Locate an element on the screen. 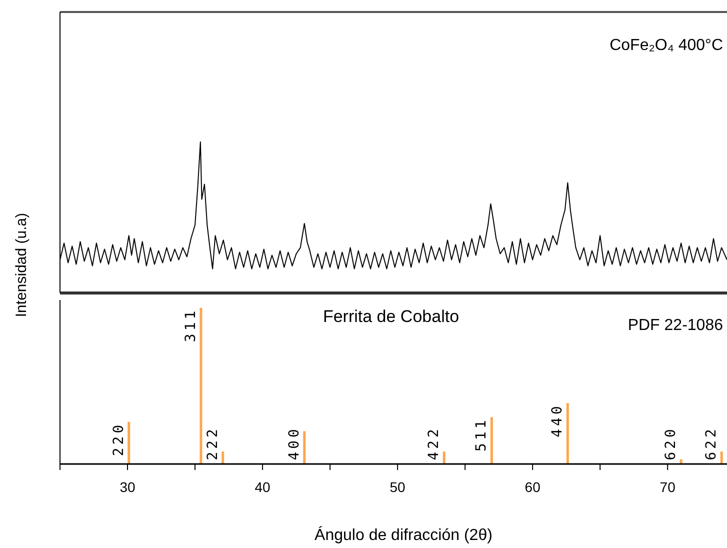  x-tick-label: 40 is located at coordinates (262, 487).